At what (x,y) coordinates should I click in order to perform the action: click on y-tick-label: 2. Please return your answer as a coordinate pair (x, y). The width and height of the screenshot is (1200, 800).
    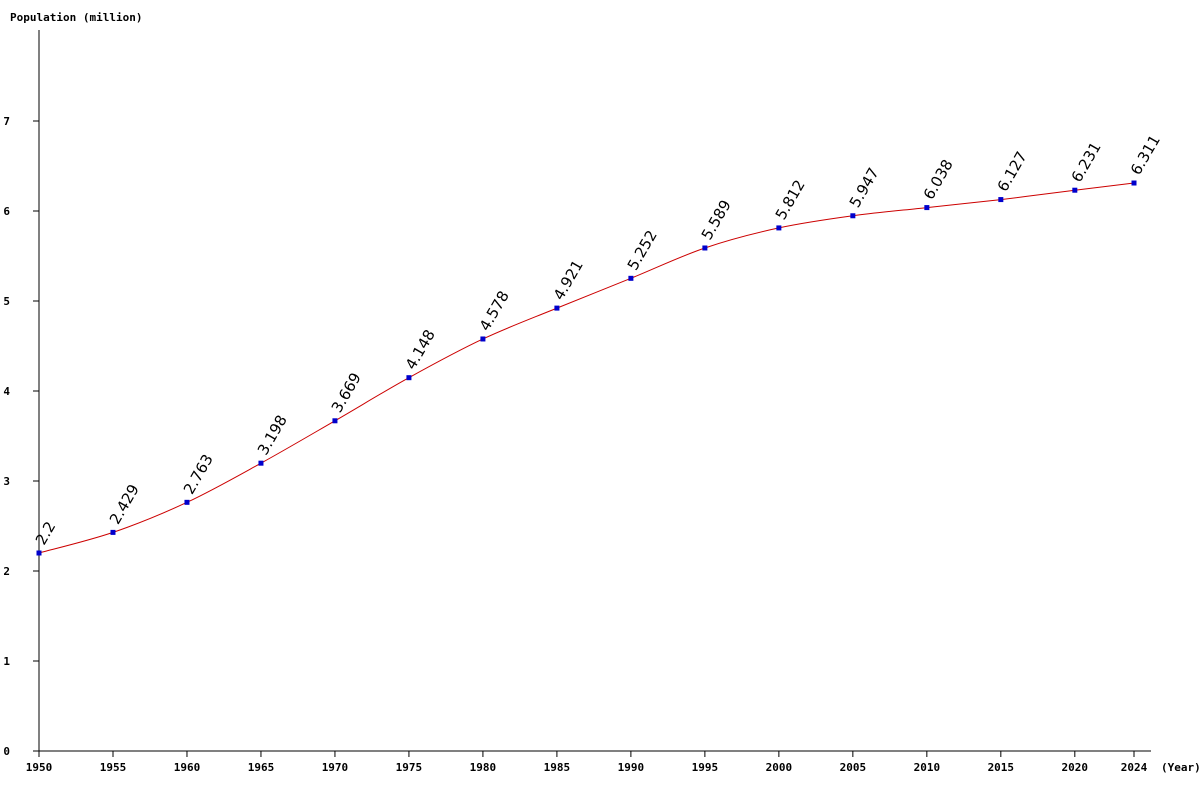
    Looking at the image, I should click on (6, 571).